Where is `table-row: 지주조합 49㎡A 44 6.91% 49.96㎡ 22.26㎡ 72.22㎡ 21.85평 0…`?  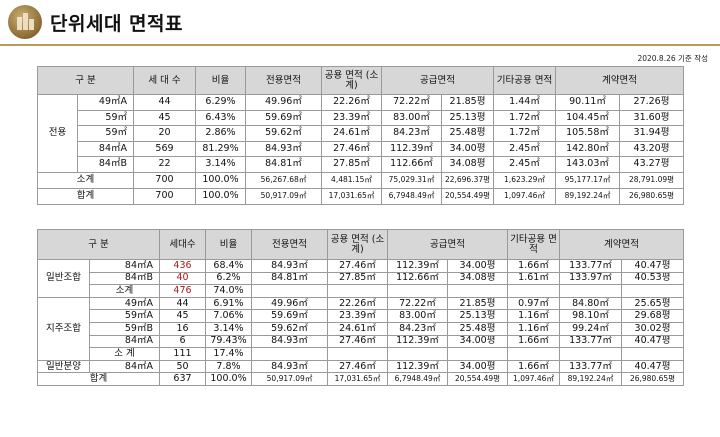 table-row: 지주조합 49㎡A 44 6.91% 49.96㎡ 22.26㎡ 72.22㎡ 21.85평 0… is located at coordinates (360, 328).